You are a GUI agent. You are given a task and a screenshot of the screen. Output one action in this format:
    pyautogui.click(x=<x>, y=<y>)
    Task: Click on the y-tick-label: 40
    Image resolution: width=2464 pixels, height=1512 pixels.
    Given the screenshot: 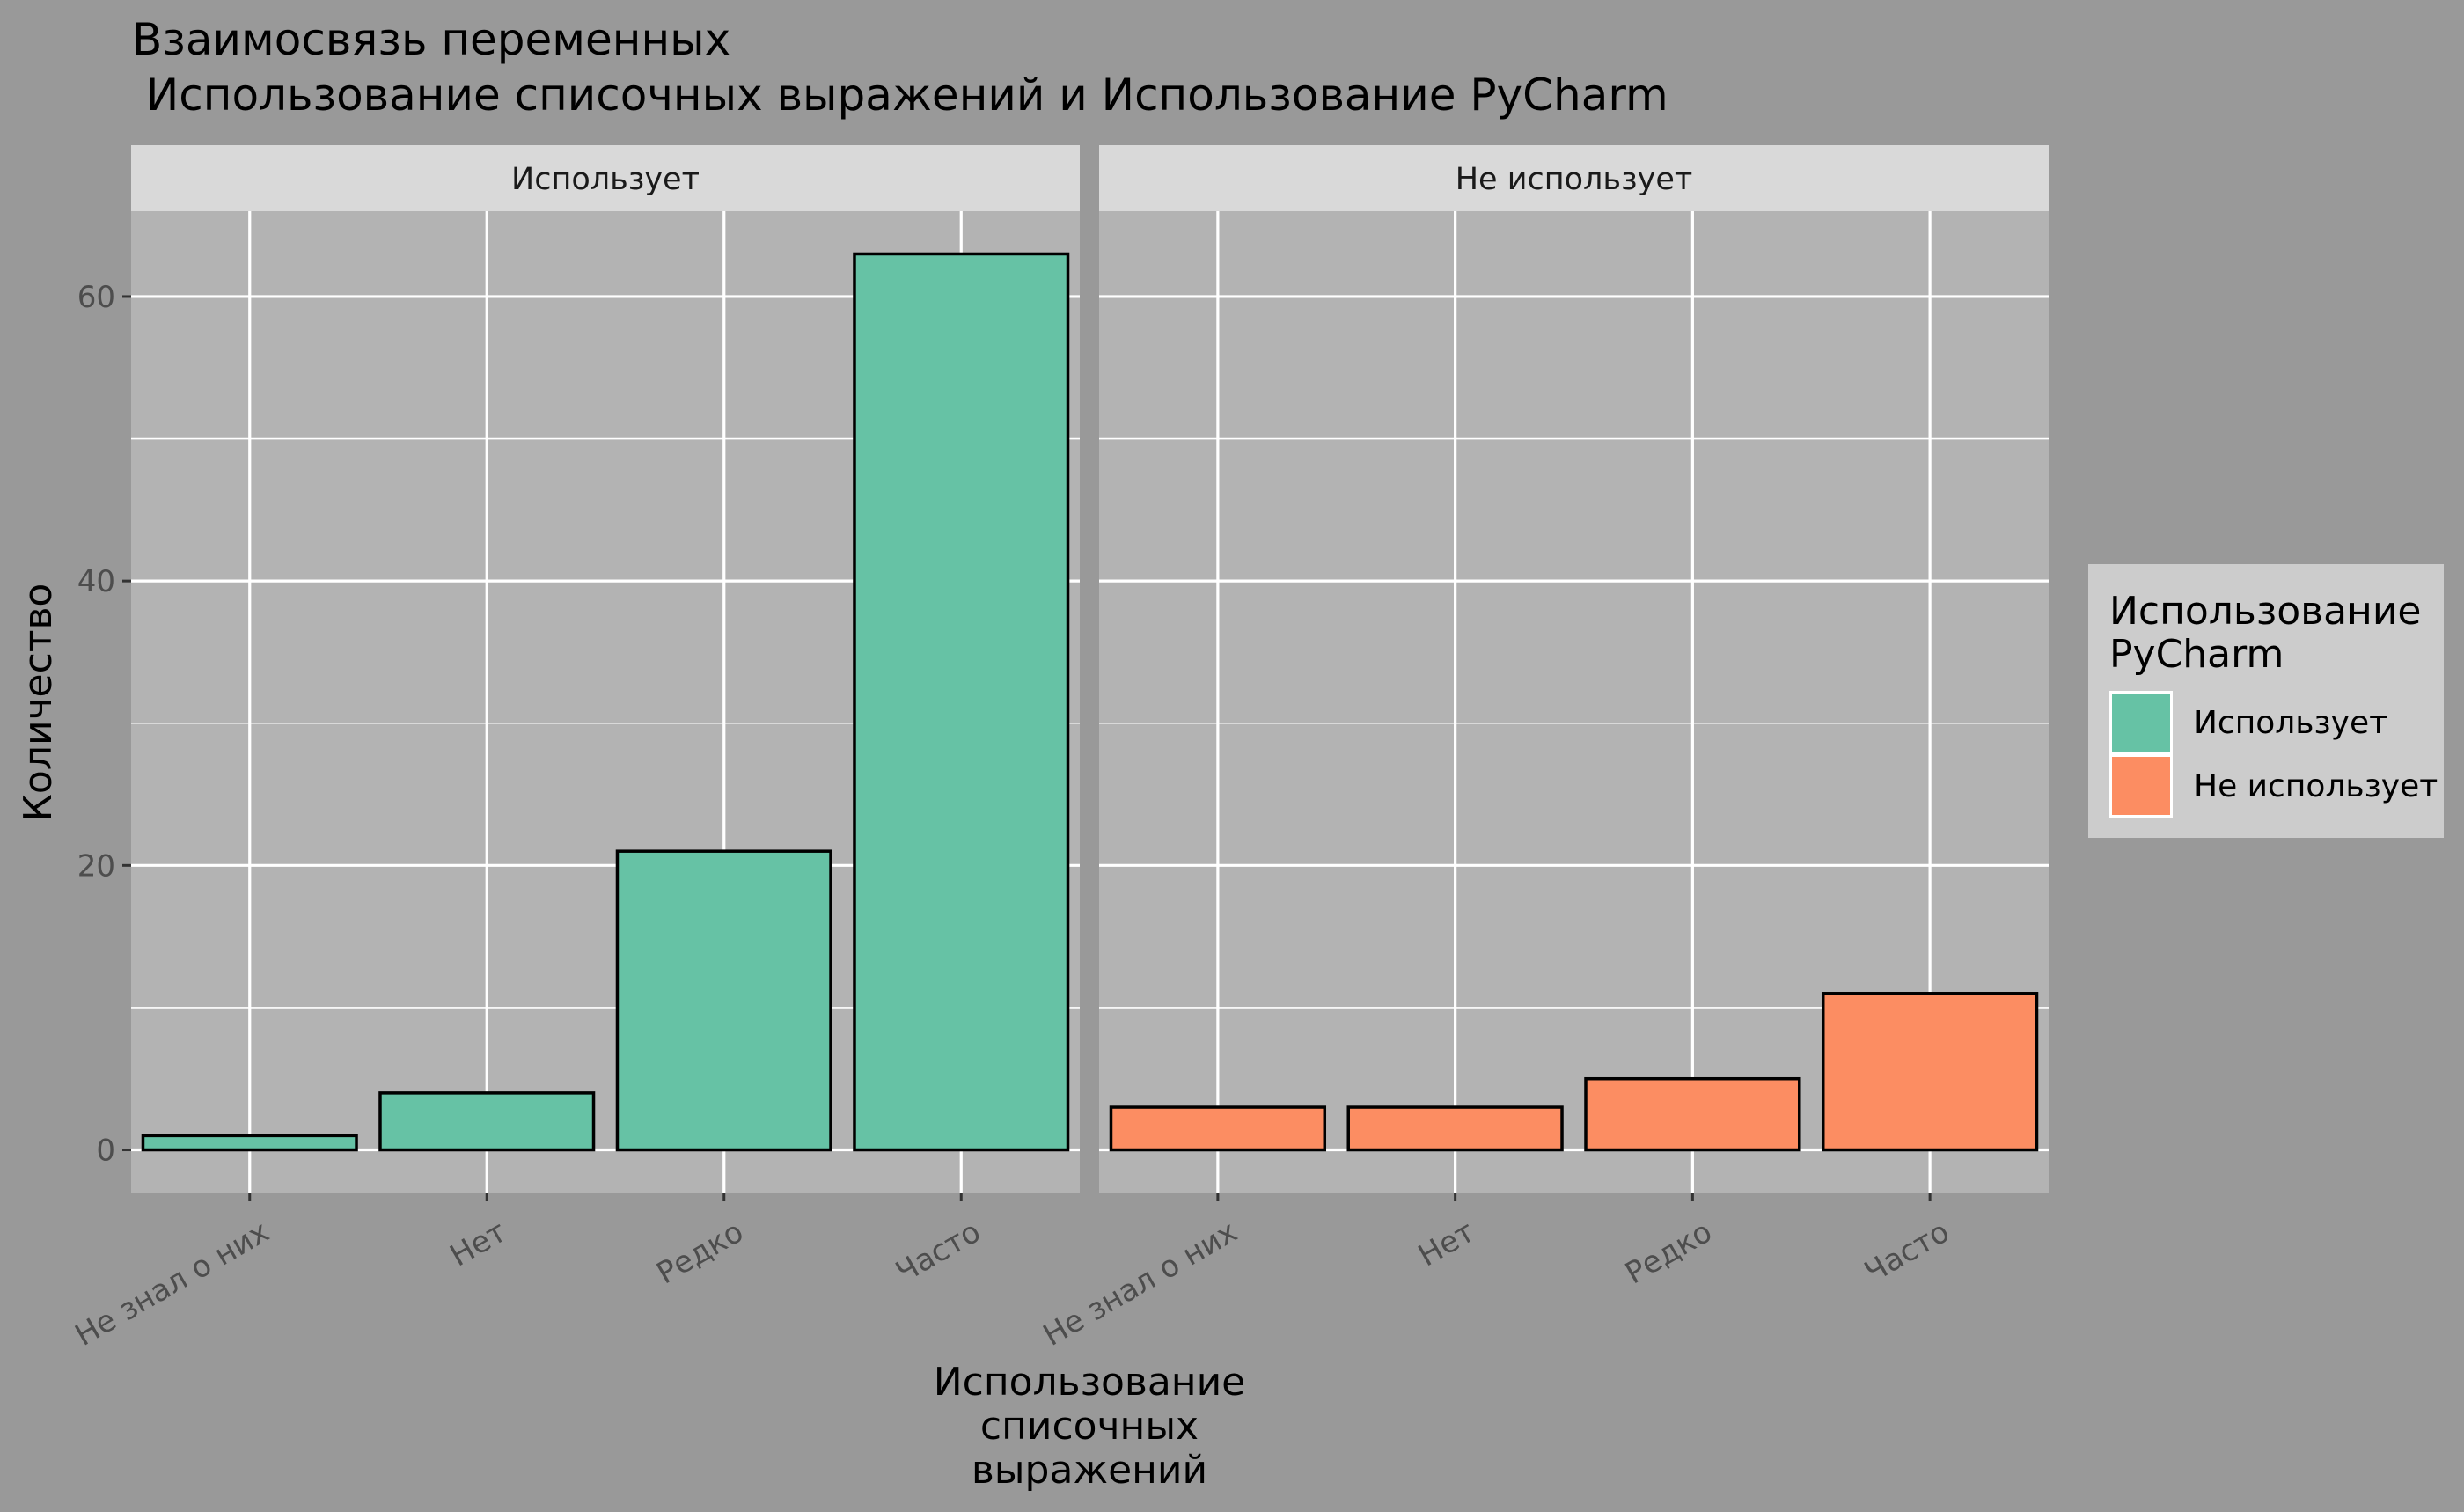 What is the action you would take?
    pyautogui.click(x=96, y=581)
    